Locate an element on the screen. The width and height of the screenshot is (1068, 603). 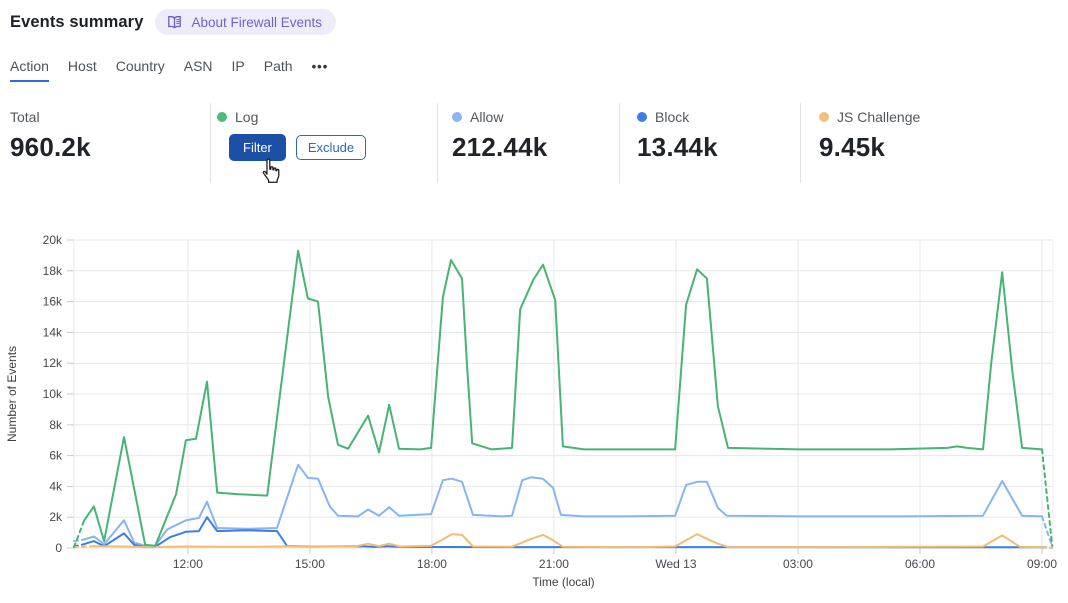
page-header: Events summary About Firewall Events is located at coordinates (173, 22).